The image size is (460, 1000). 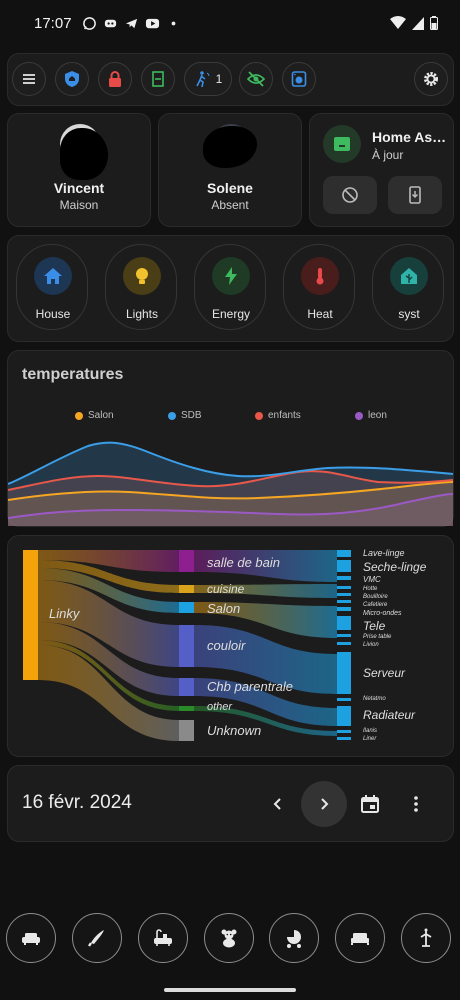 What do you see at coordinates (163, 938) in the screenshot?
I see `bathtub-button` at bounding box center [163, 938].